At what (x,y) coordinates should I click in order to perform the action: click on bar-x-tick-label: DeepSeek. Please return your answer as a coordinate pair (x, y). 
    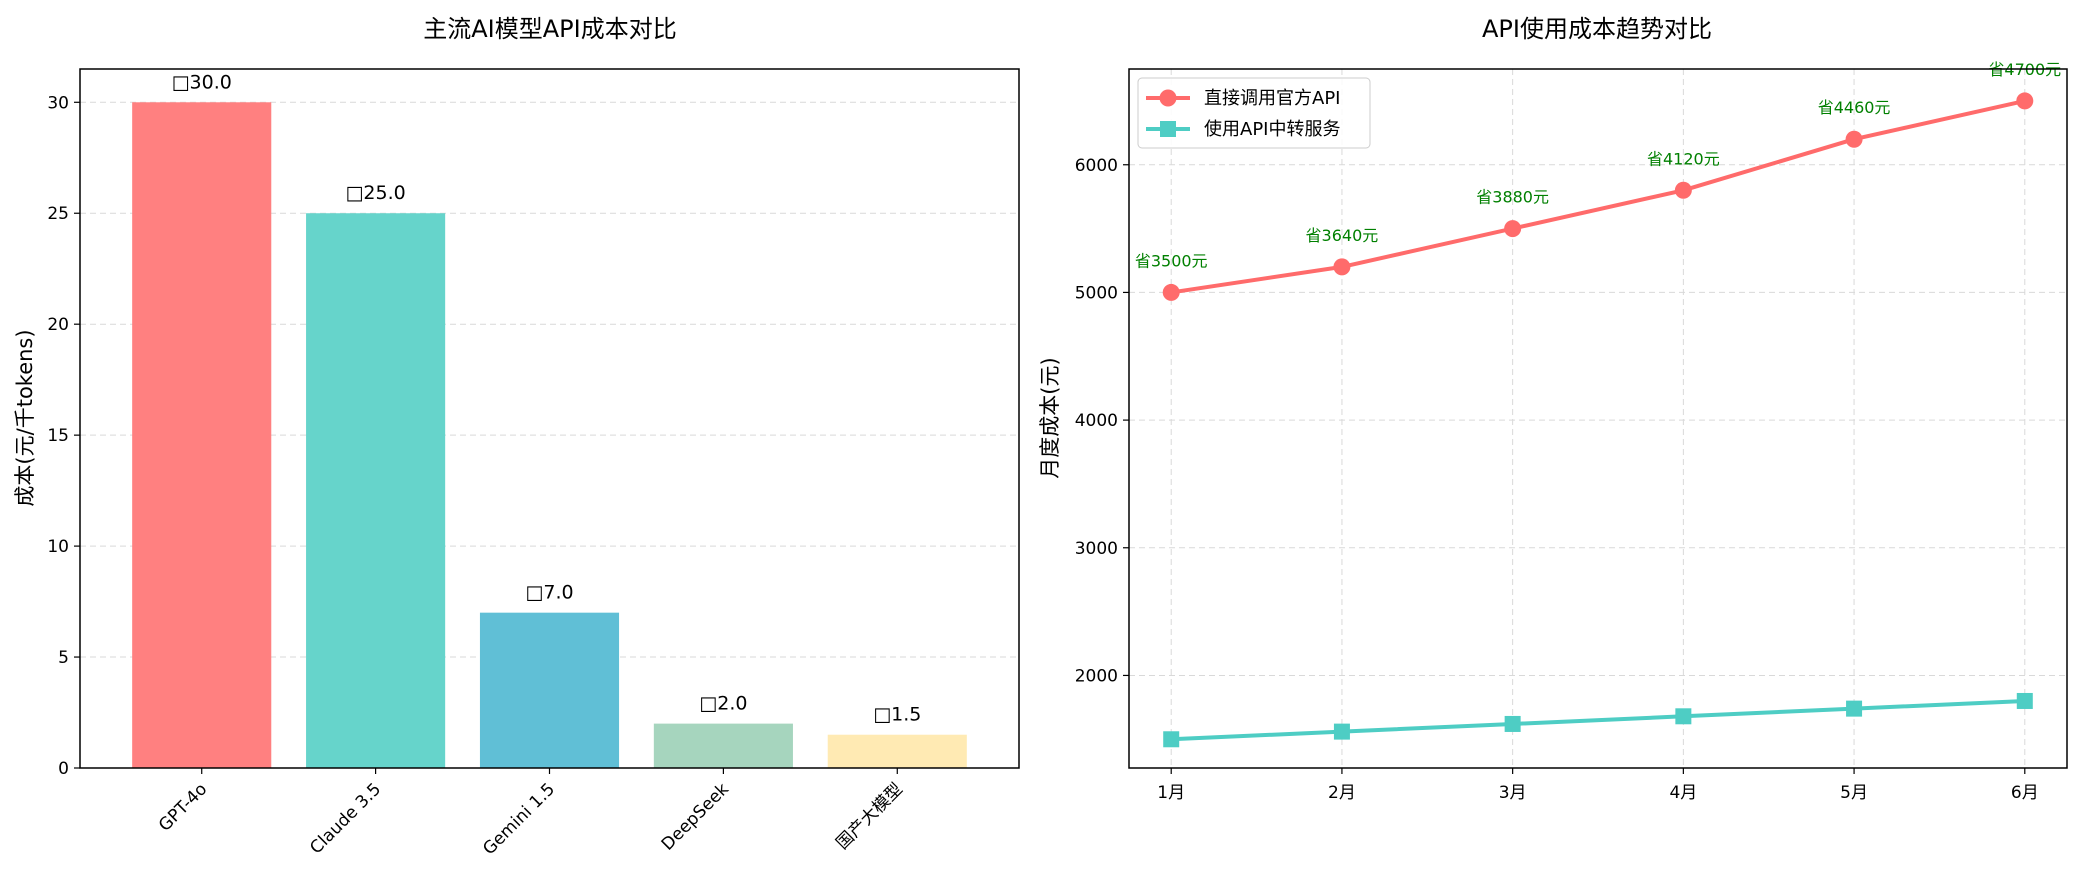
    Looking at the image, I should click on (695, 816).